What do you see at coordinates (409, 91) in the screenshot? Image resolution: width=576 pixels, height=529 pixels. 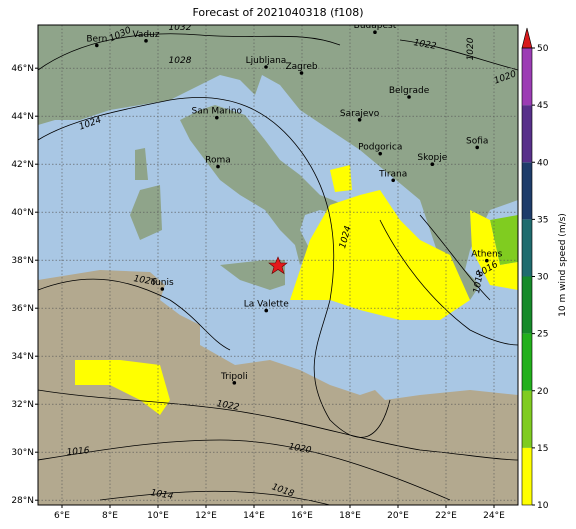 I see `city-label: Belgrade` at bounding box center [409, 91].